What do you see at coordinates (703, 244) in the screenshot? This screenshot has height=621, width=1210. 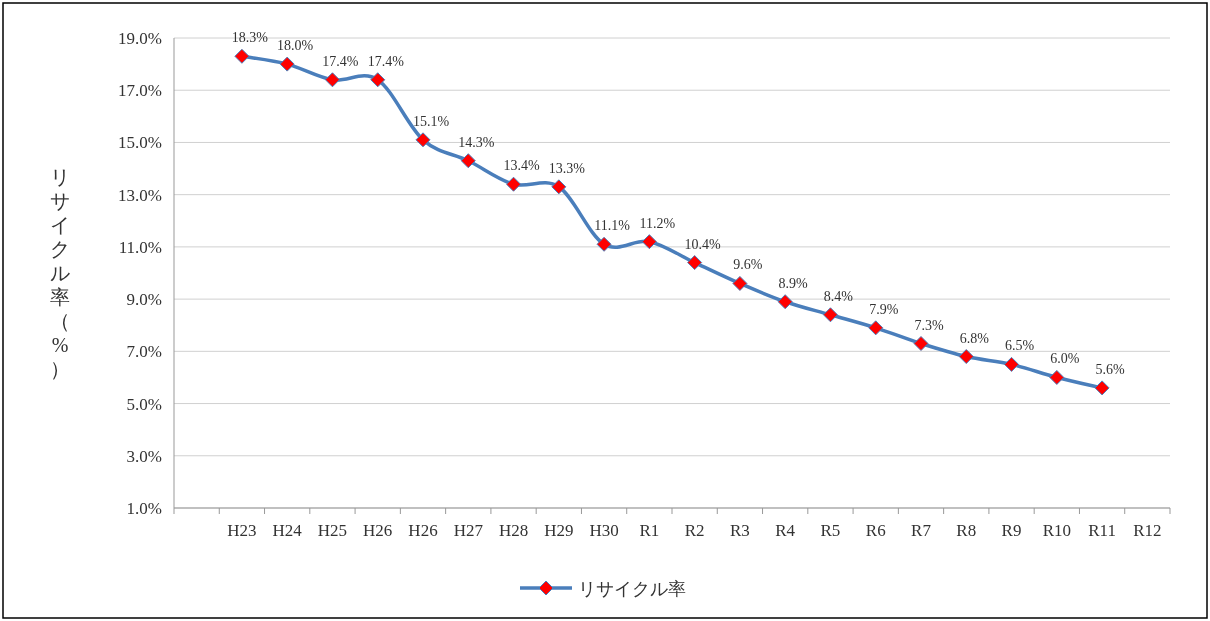 I see `data-label: 10.4%` at bounding box center [703, 244].